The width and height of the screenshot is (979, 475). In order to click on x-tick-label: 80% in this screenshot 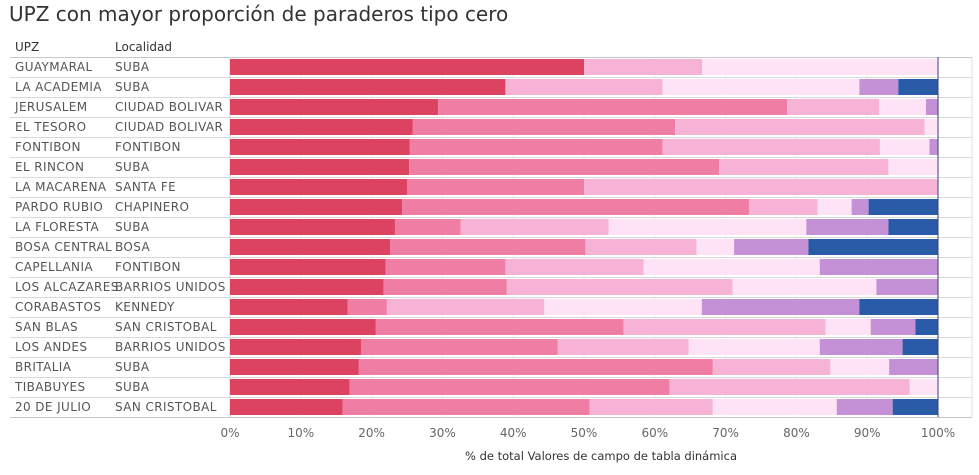, I will do `click(796, 433)`.